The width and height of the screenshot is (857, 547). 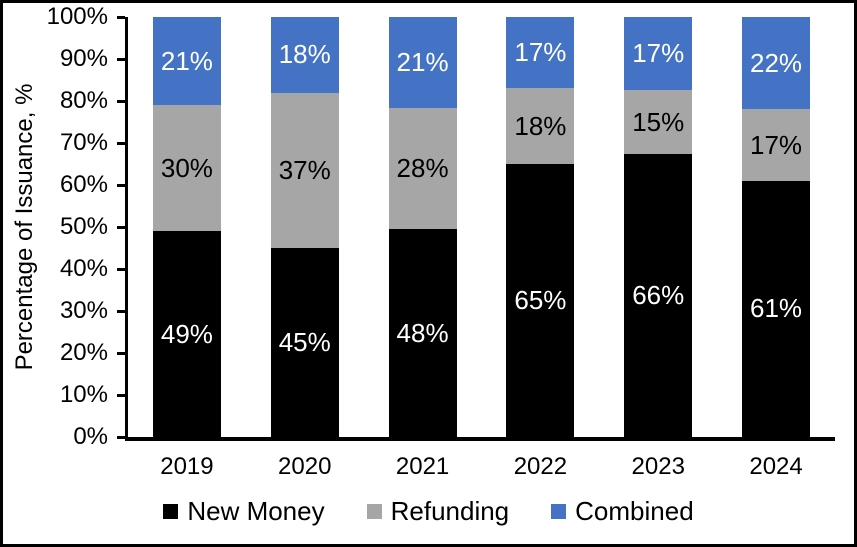 I want to click on bar-slot: 45% 37% 18%, so click(x=305, y=227).